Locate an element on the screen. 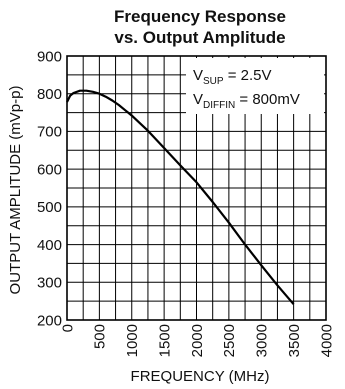  annotation-label: VSUP = 2.5V is located at coordinates (232, 77).